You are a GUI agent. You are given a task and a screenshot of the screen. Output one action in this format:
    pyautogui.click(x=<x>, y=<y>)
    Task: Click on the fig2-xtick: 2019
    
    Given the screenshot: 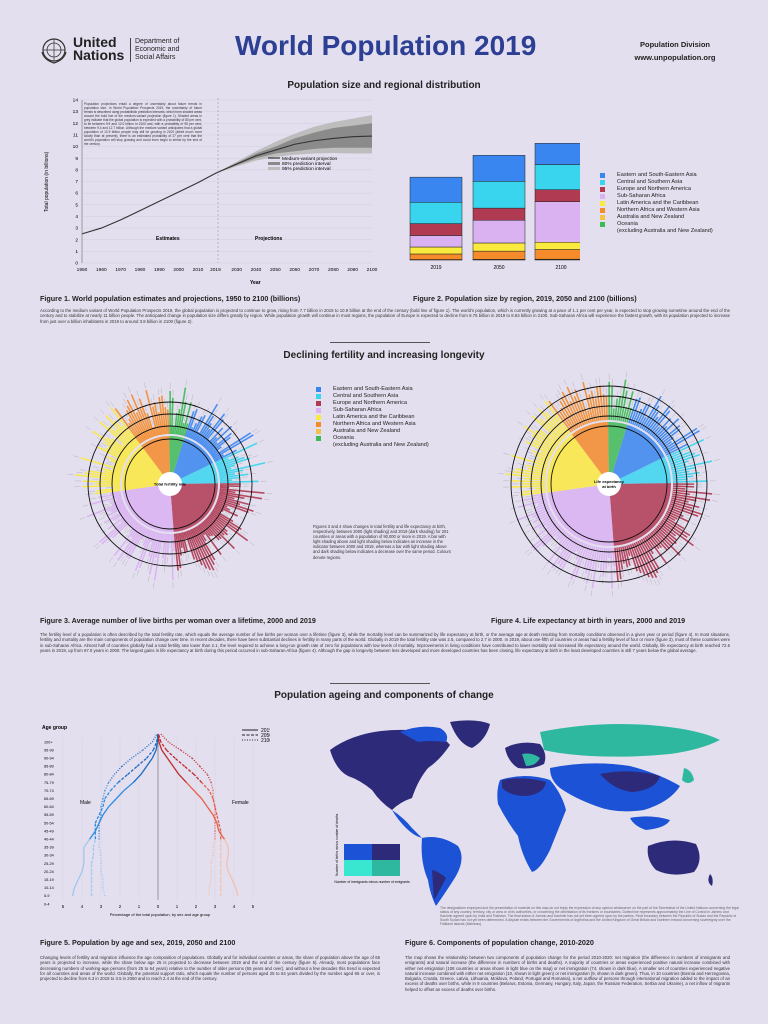 What is the action you would take?
    pyautogui.click(x=435, y=268)
    